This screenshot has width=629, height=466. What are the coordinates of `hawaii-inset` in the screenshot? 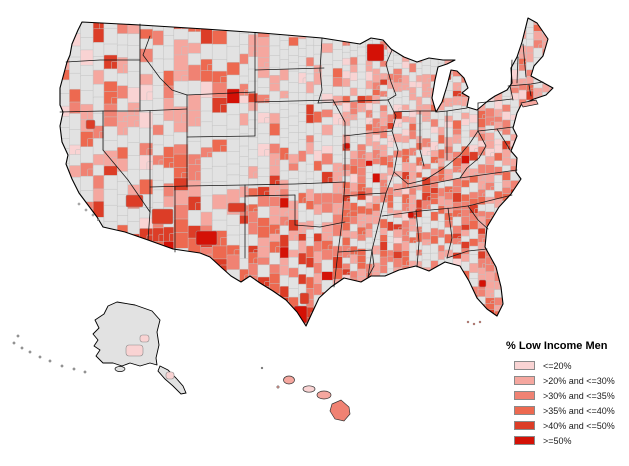 It's located at (305, 394).